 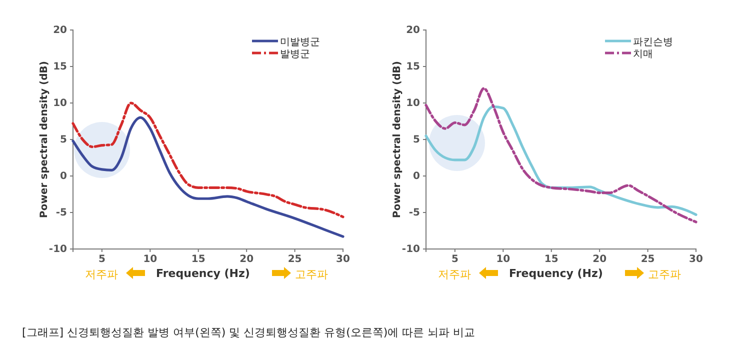 I want to click on legend-label: 치매, so click(x=643, y=54).